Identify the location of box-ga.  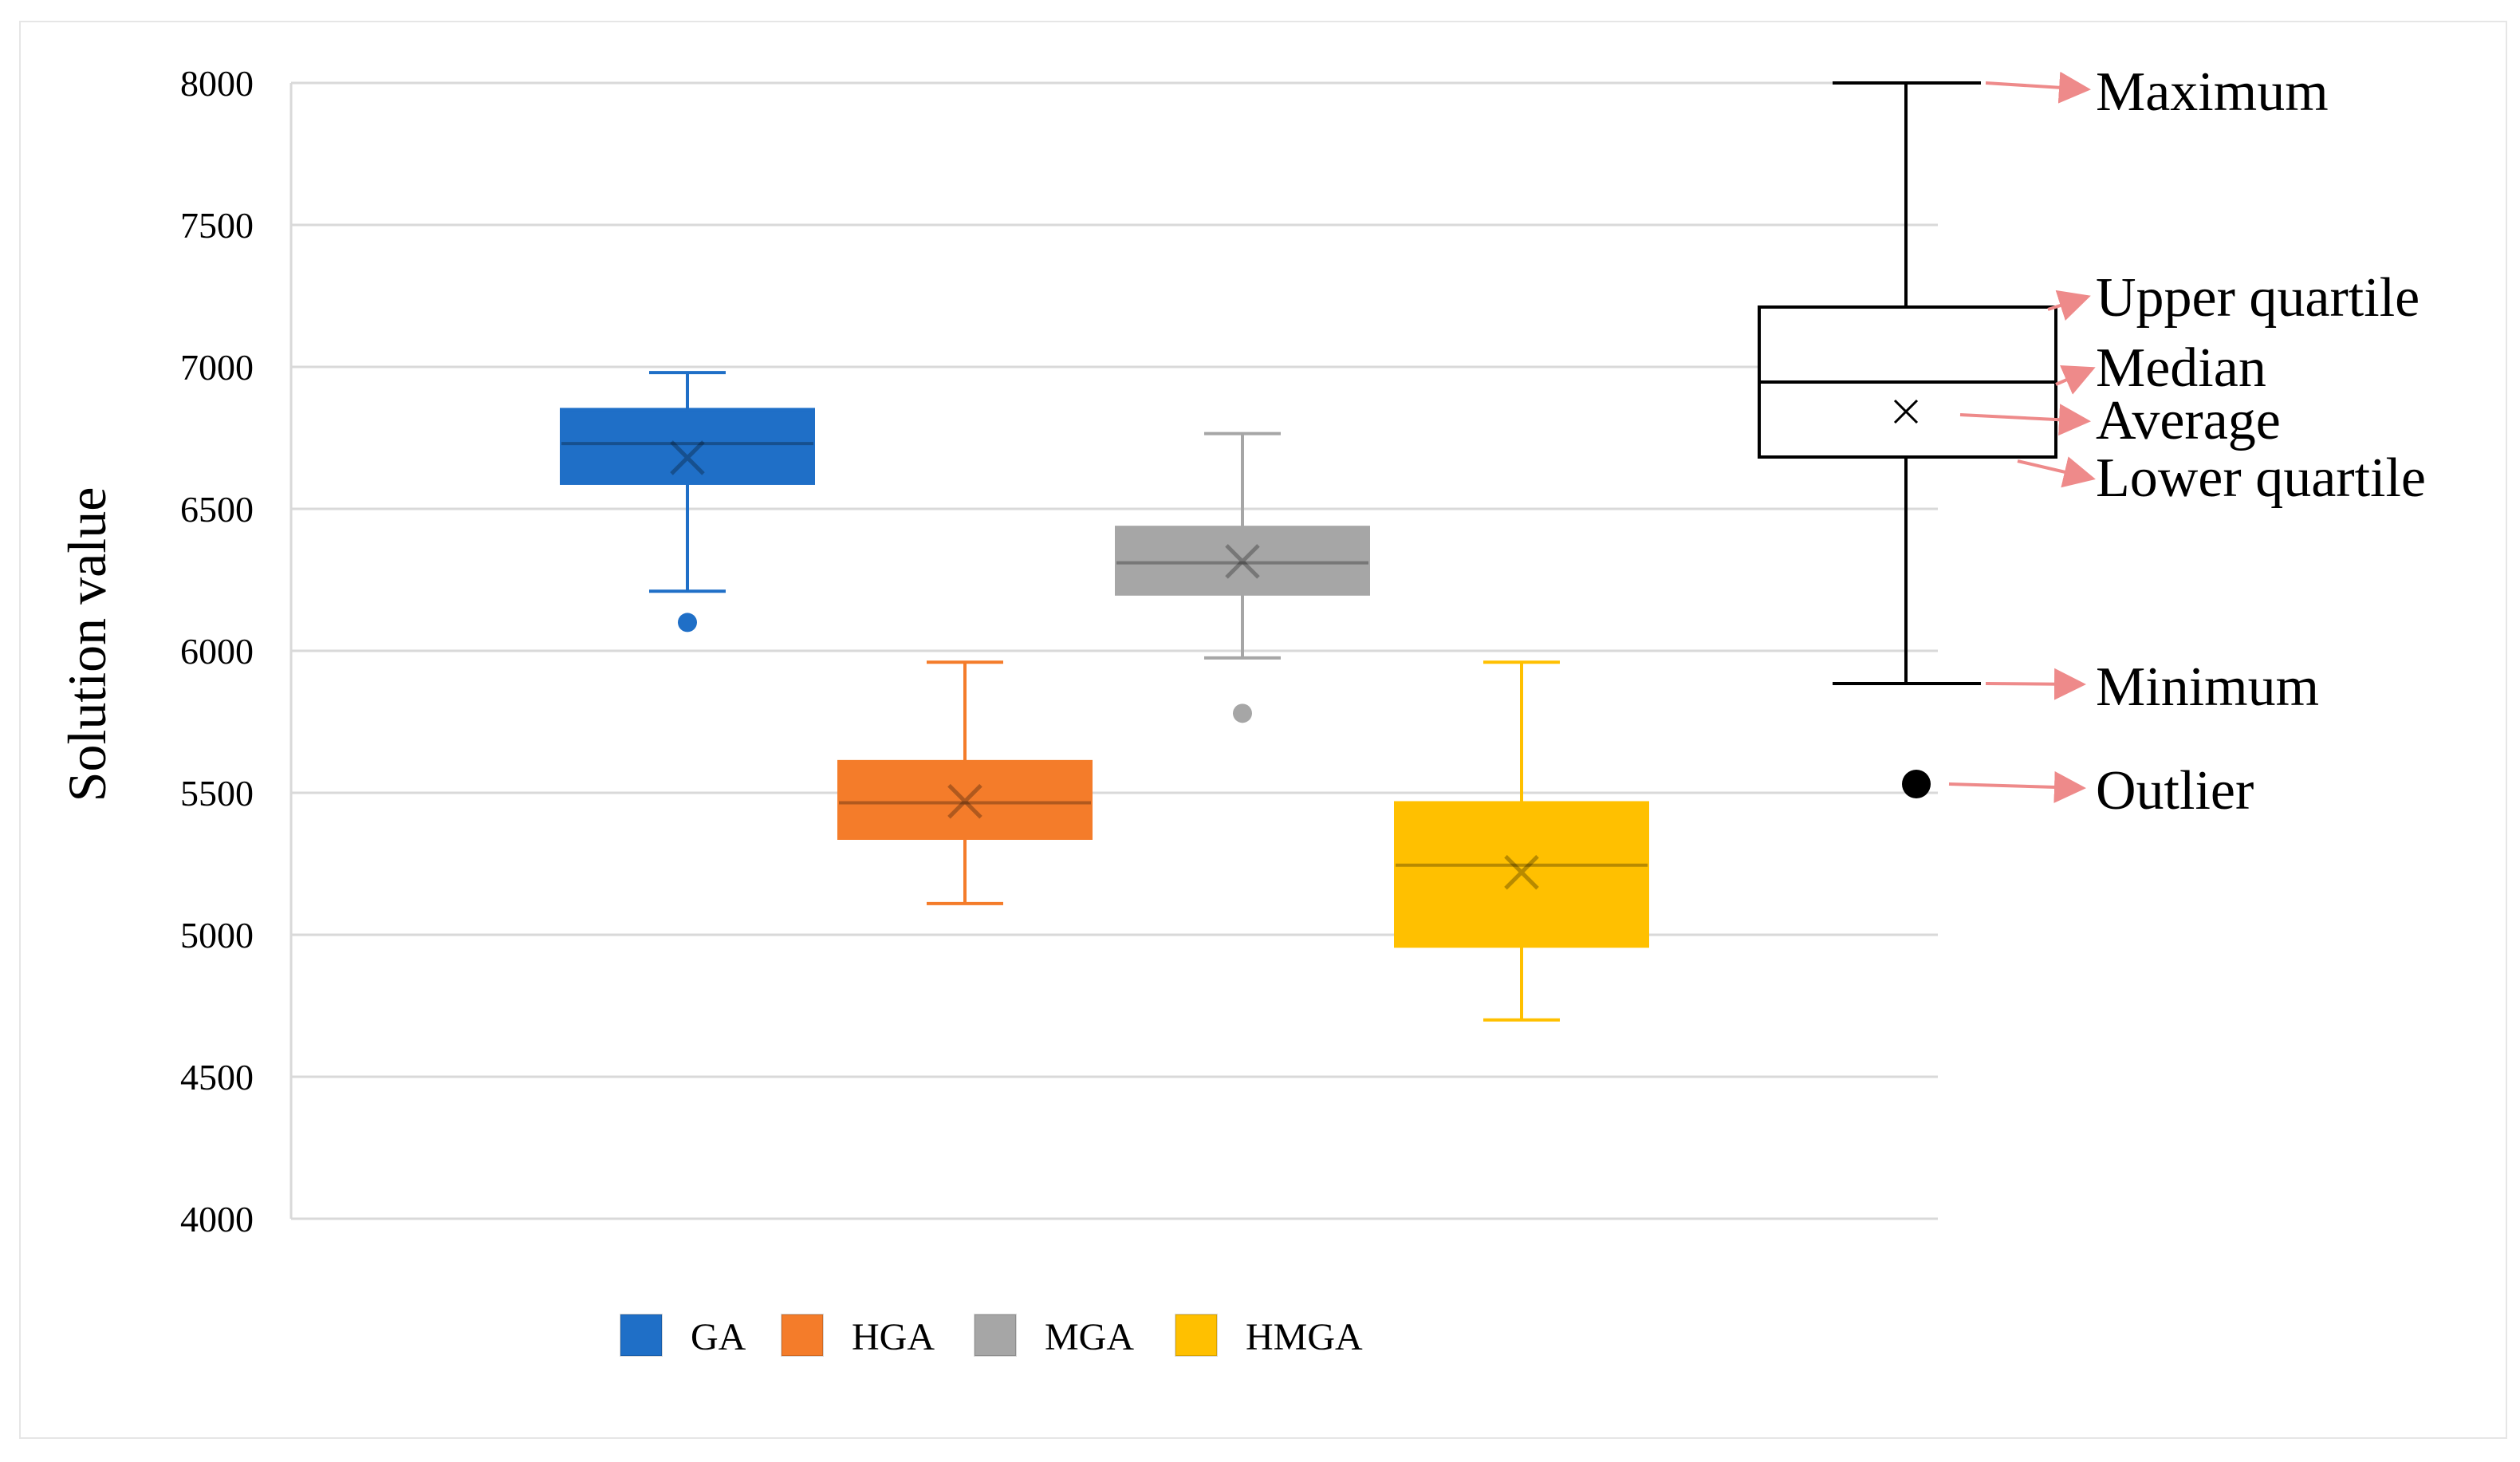
(687, 501).